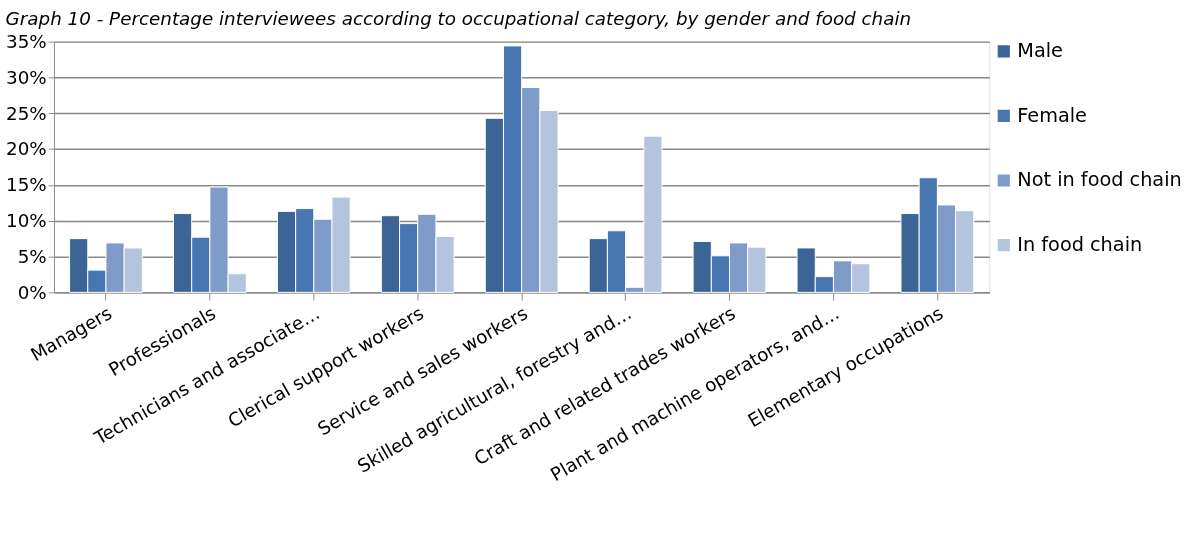 This screenshot has height=547, width=1187. What do you see at coordinates (32, 292) in the screenshot?
I see `y-tick-label: 0%` at bounding box center [32, 292].